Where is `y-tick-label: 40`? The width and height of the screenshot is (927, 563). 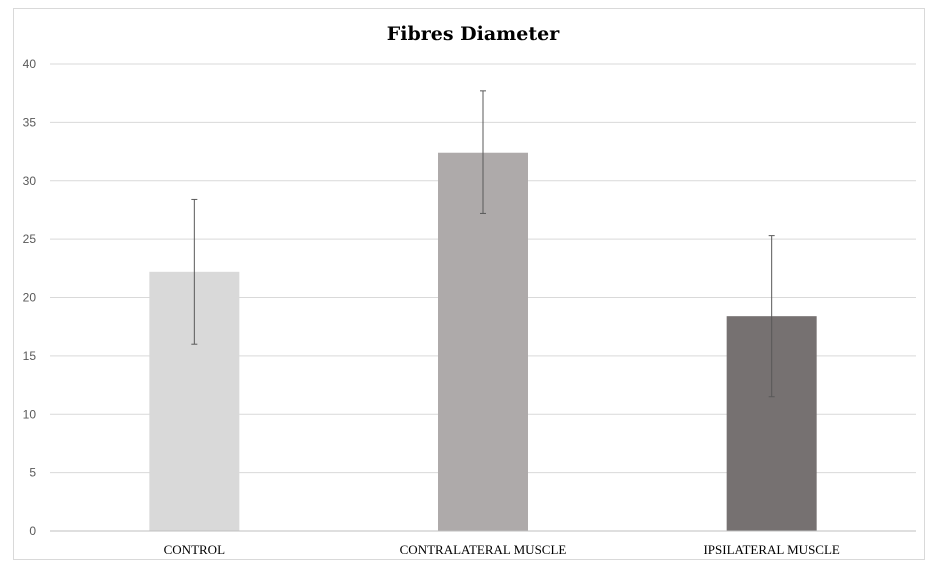 y-tick-label: 40 is located at coordinates (30, 64).